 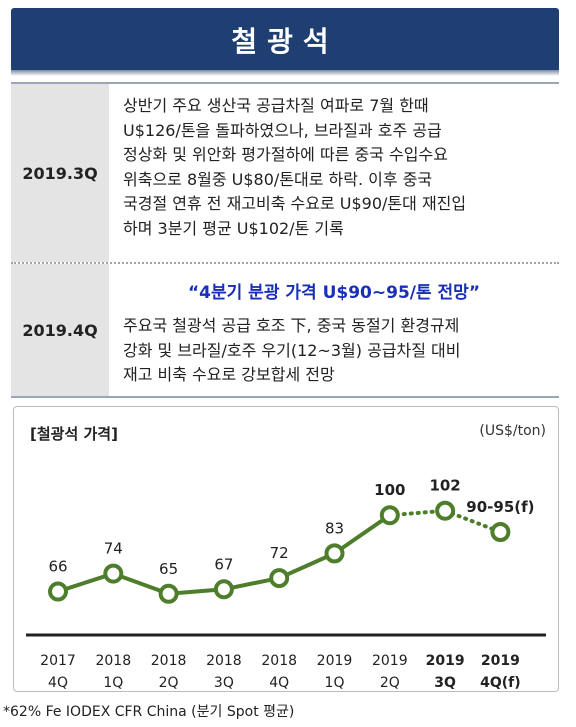 I want to click on data-label: 90-95(f), so click(x=500, y=507).